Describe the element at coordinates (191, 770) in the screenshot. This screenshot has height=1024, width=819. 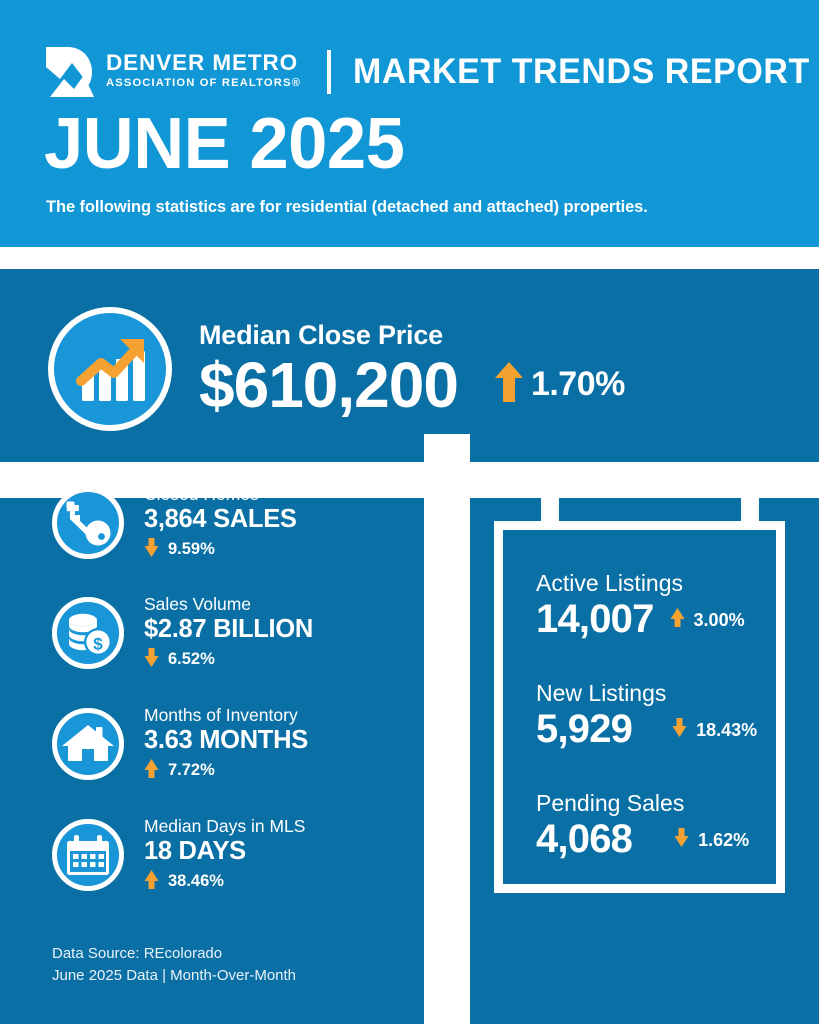
I see `stat-change: 7.72%` at that location.